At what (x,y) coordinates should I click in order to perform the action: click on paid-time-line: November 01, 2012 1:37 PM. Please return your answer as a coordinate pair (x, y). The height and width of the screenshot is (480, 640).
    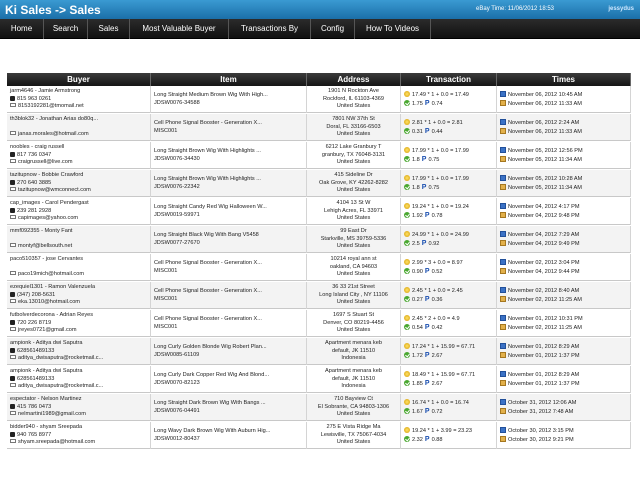
    Looking at the image, I should click on (563, 356).